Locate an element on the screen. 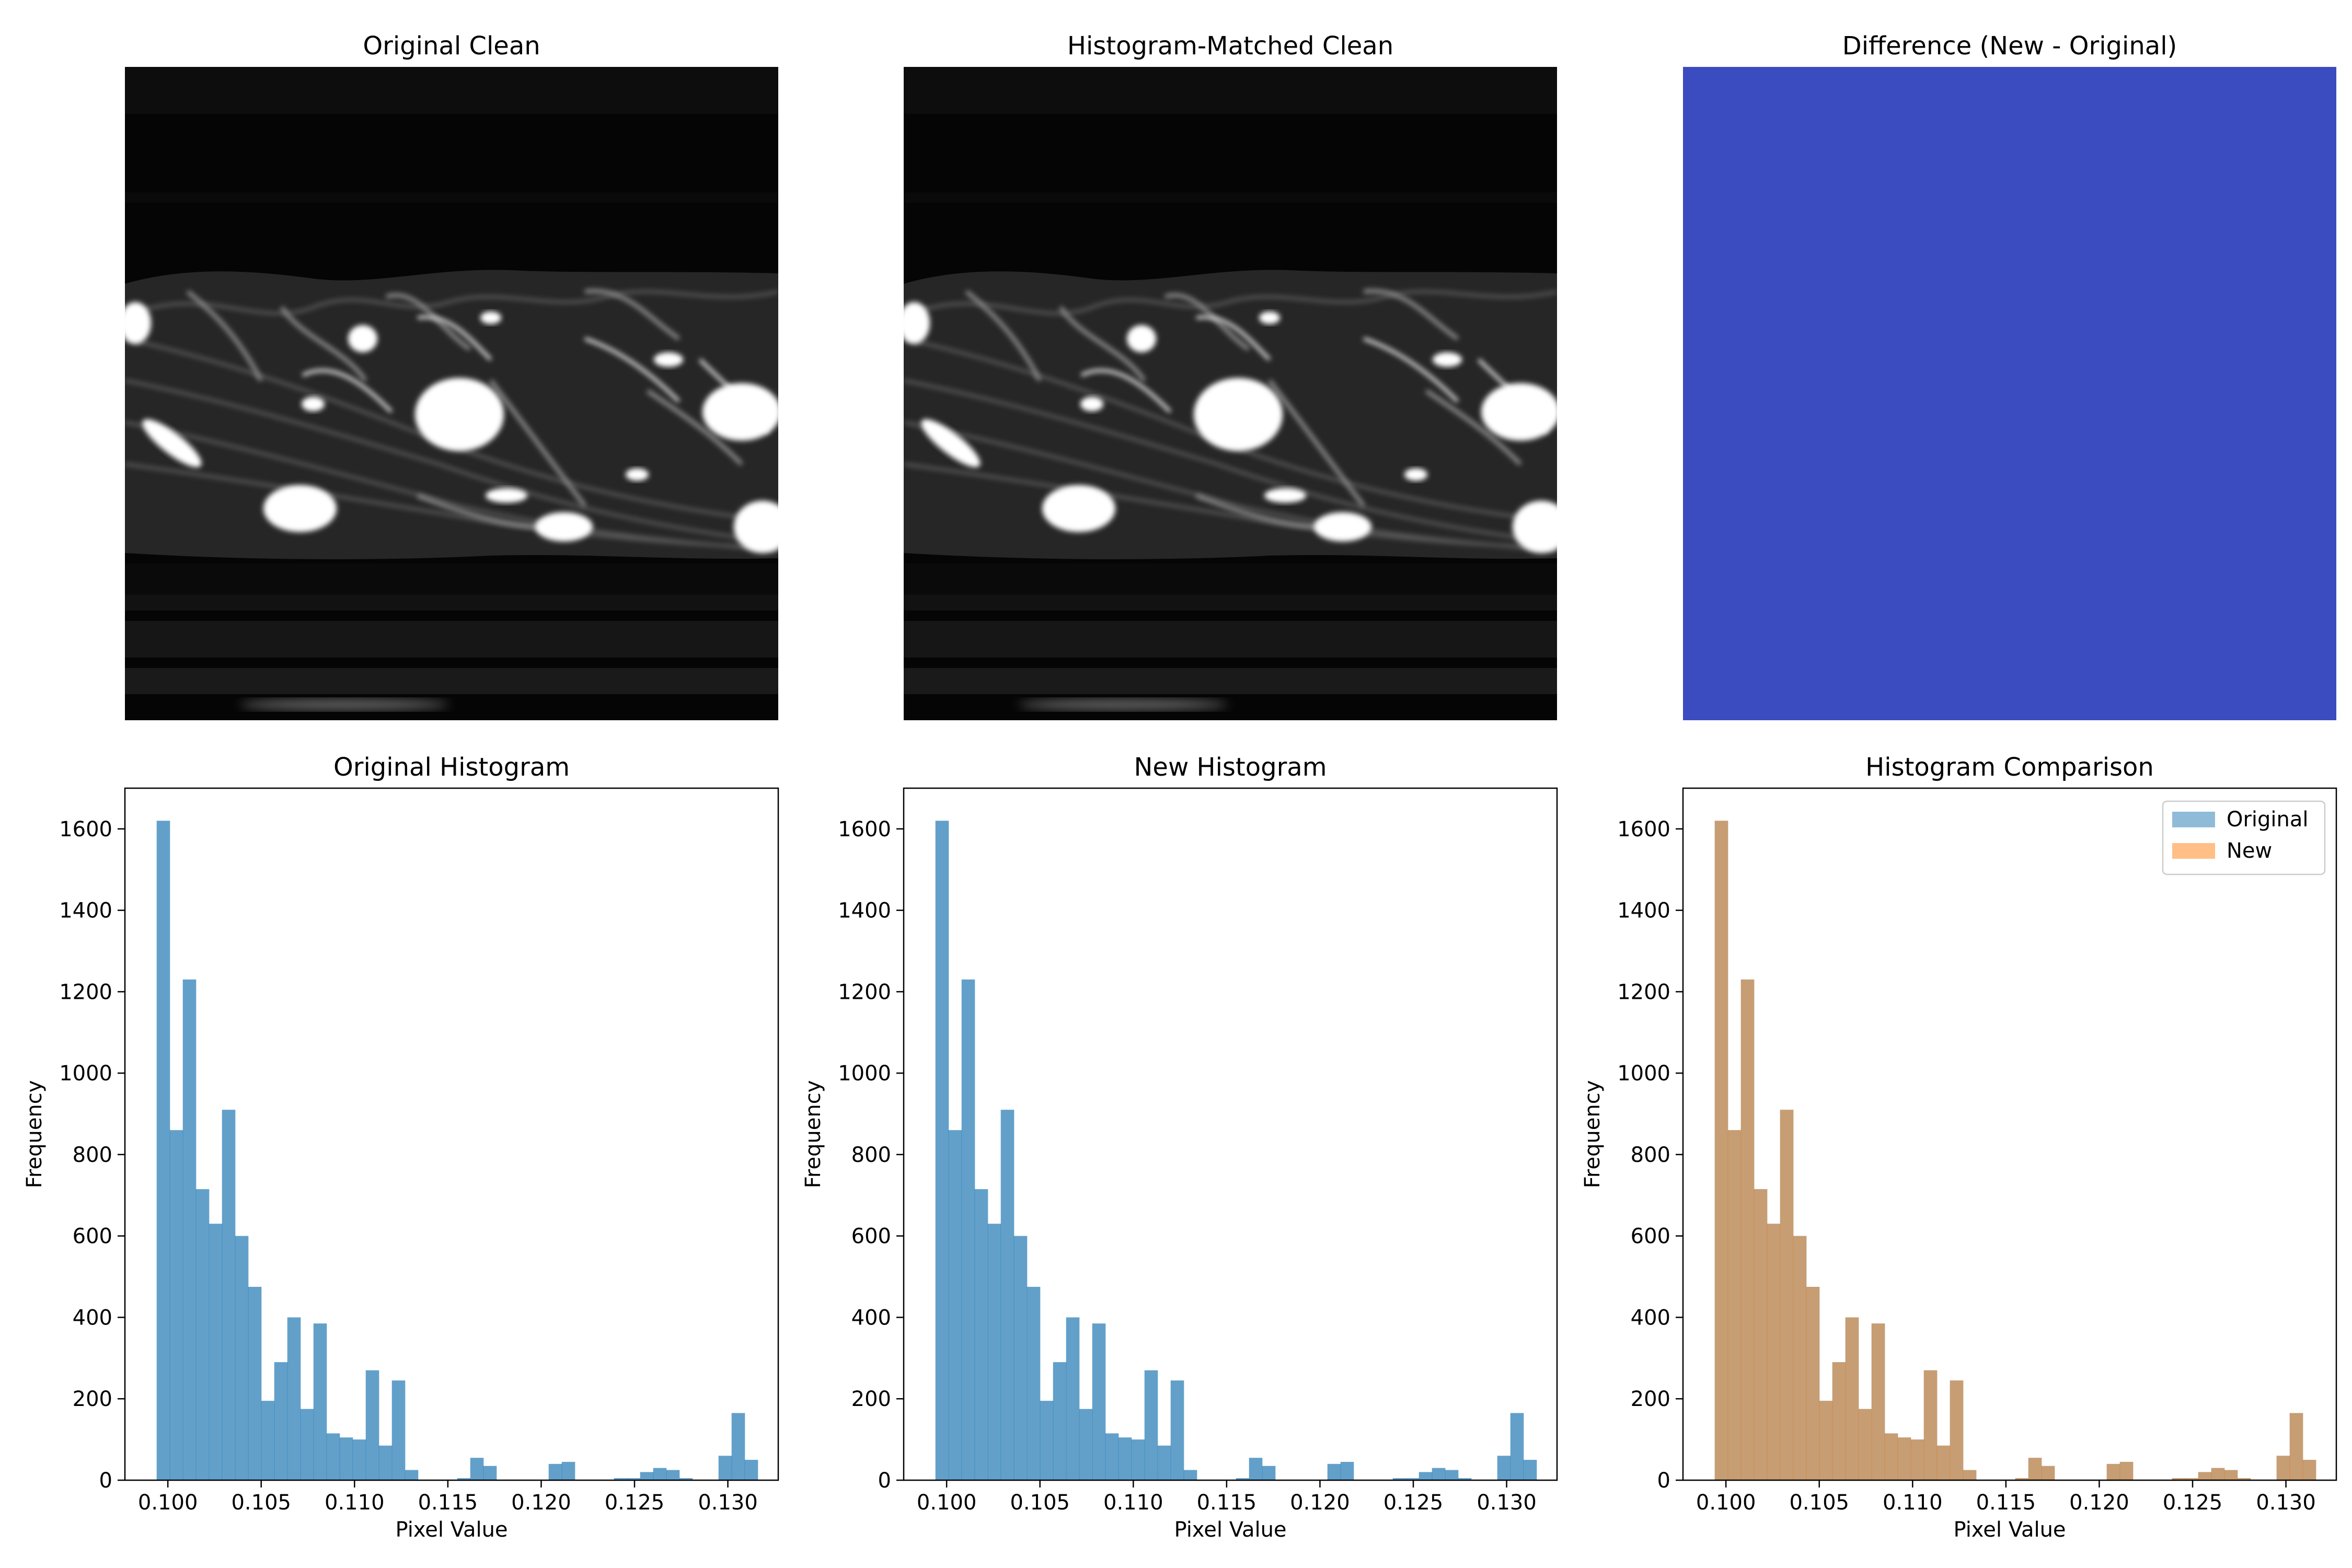  chart-title: Histogram Comparison is located at coordinates (2009, 767).